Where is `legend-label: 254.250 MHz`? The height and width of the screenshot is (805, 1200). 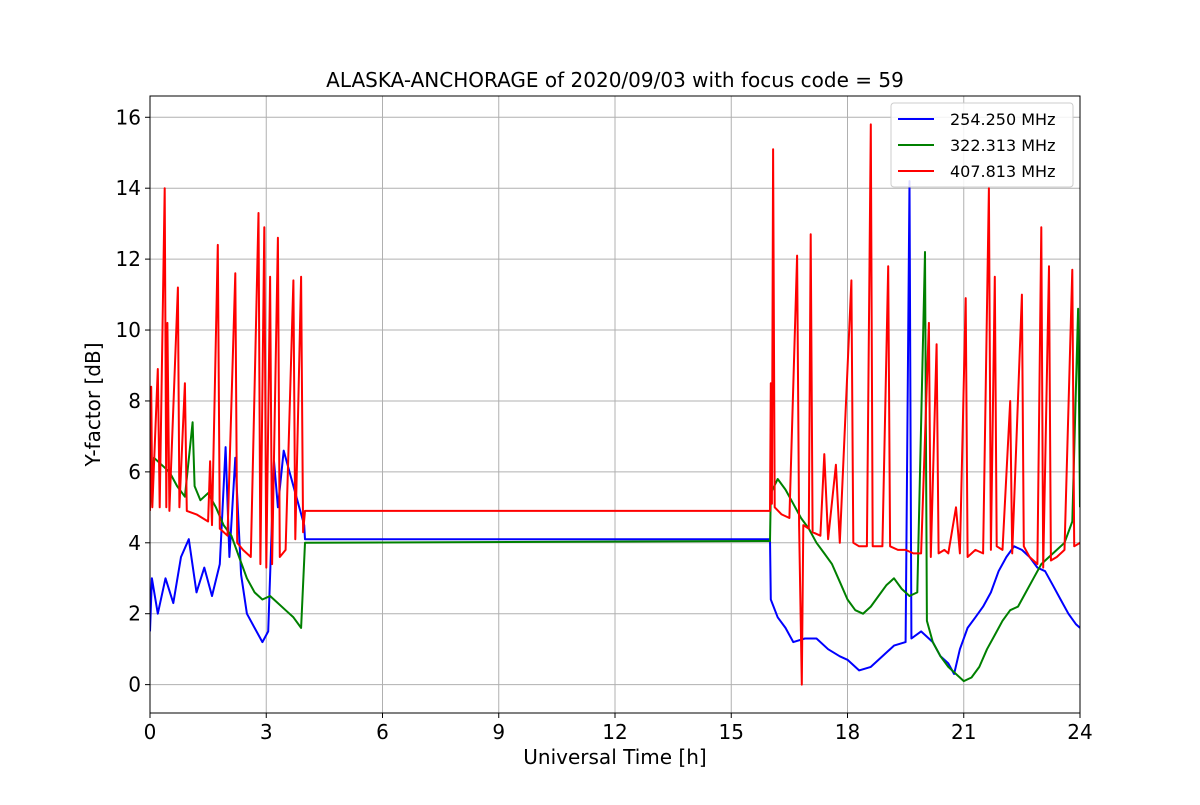
legend-label: 254.250 MHz is located at coordinates (1002, 119).